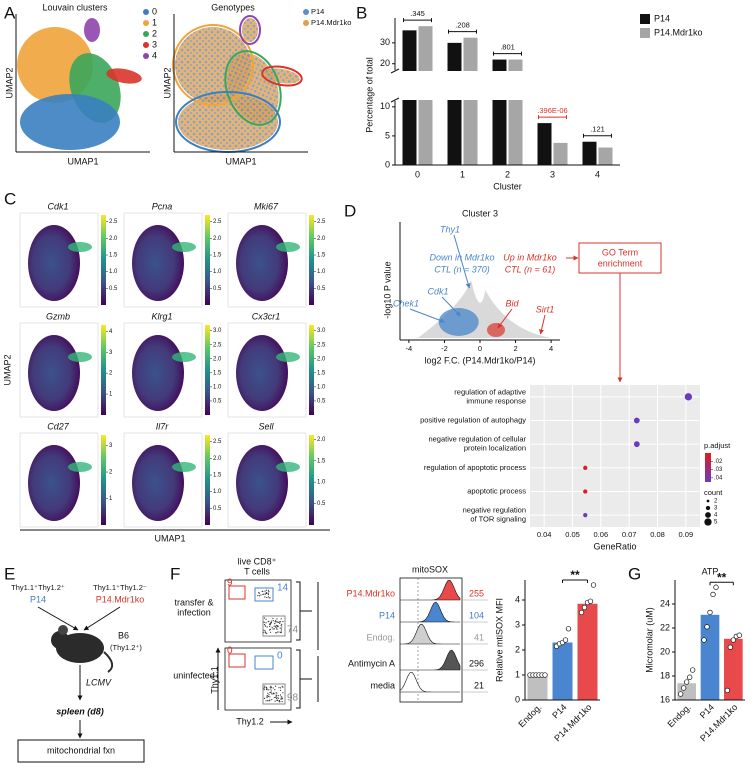  Describe the element at coordinates (517, 699) in the screenshot. I see `y-tick-label: 0` at that location.